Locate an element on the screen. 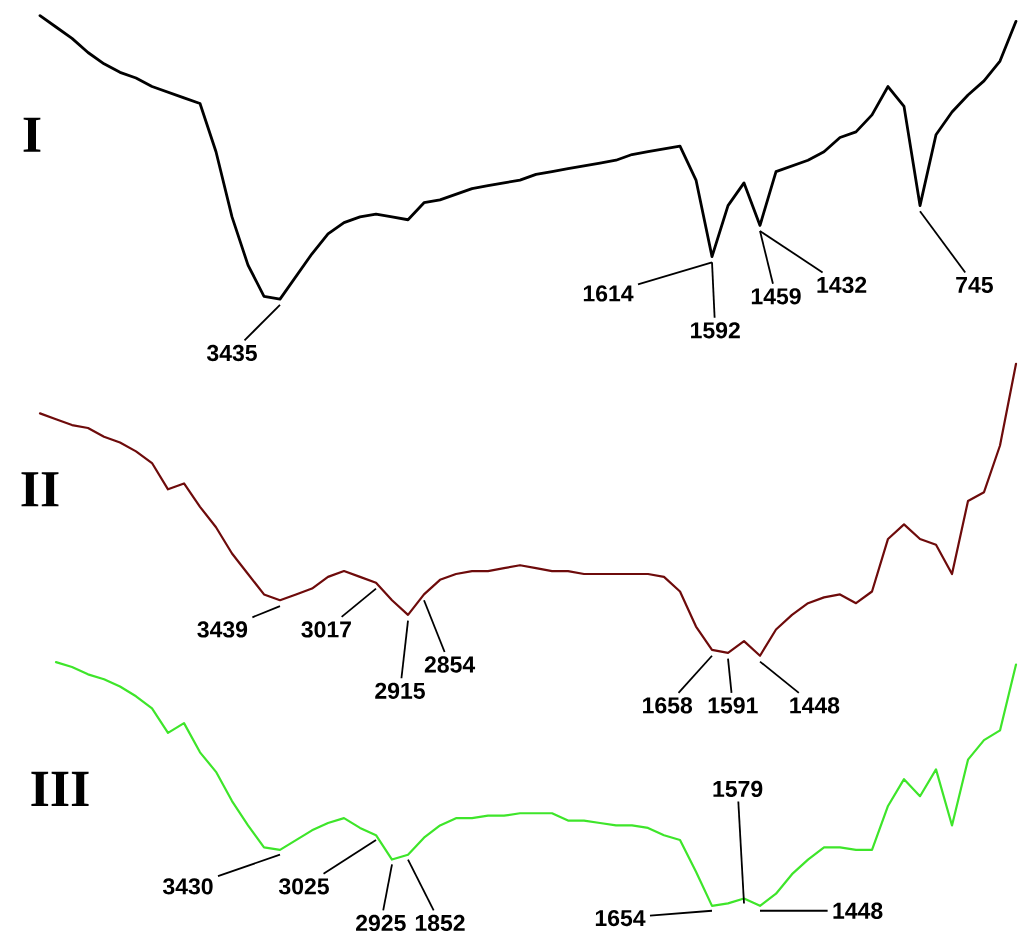  annotation: 1658 is located at coordinates (668, 705).